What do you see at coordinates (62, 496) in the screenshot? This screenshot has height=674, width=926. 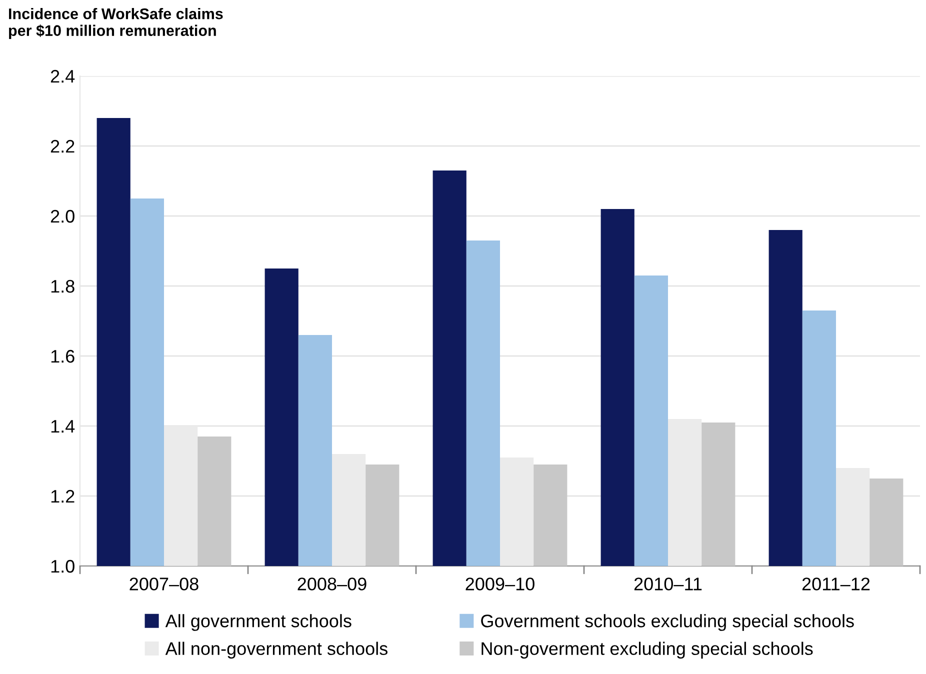 I see `y-tick-label: 1.2` at bounding box center [62, 496].